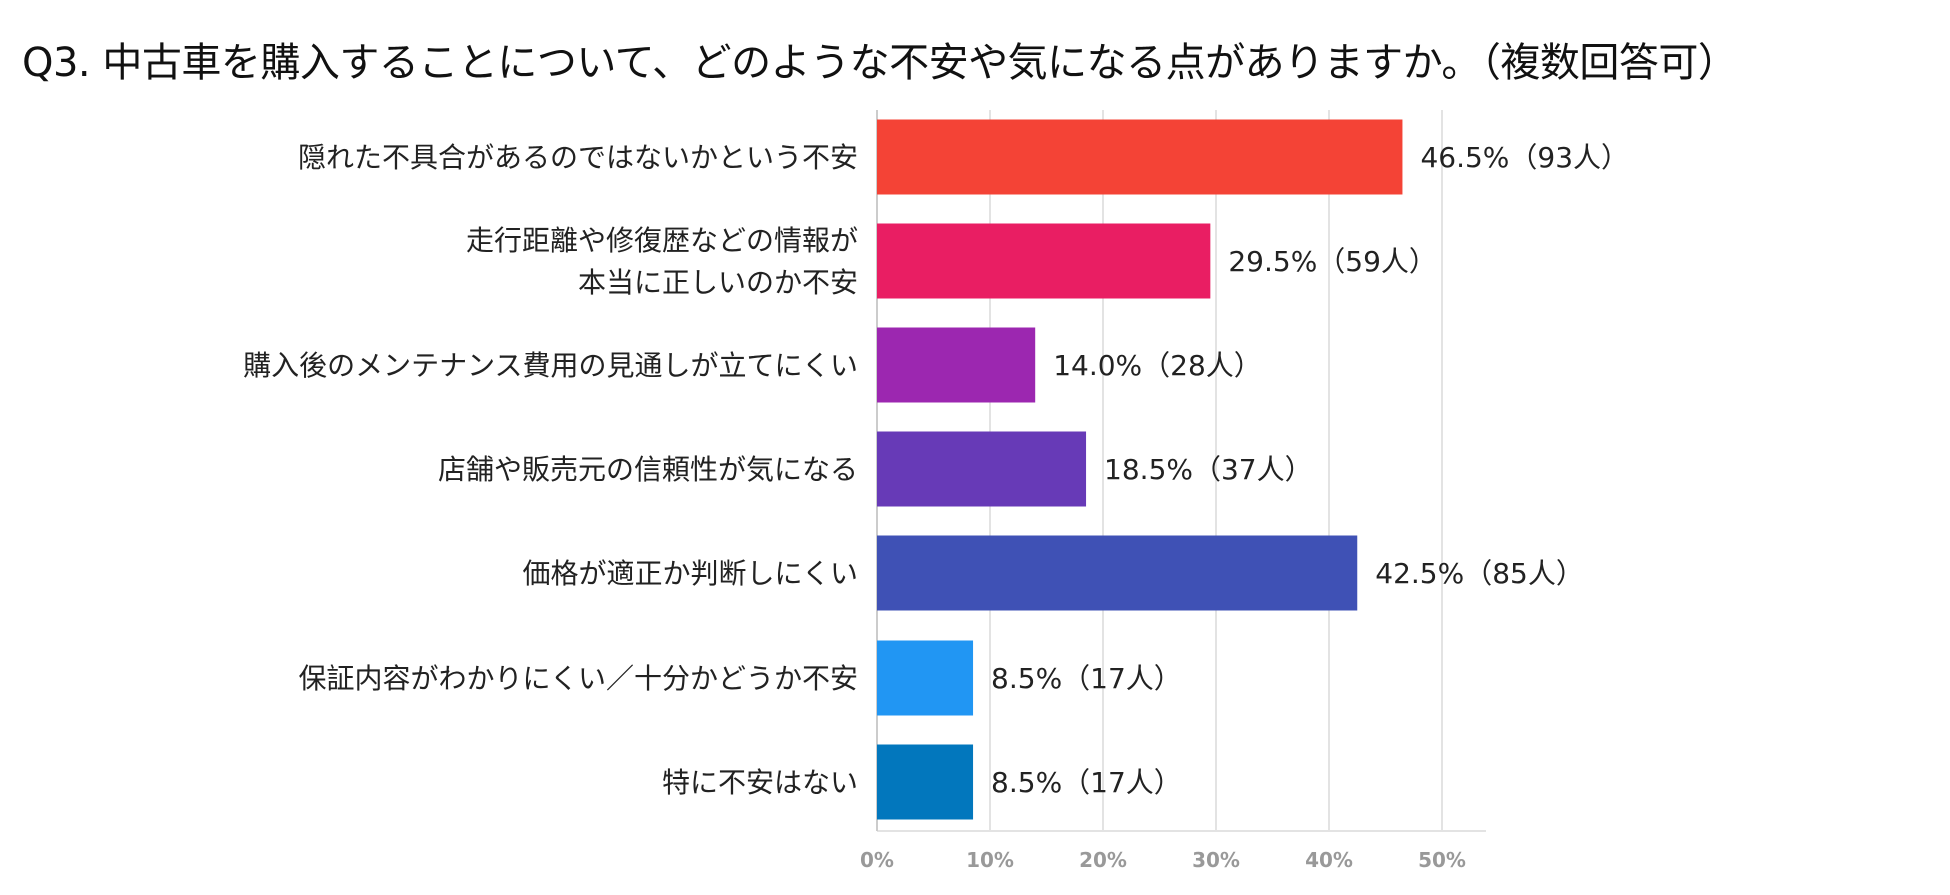 This screenshot has height=895, width=1950. Describe the element at coordinates (877, 860) in the screenshot. I see `x-tick-label: 0%` at that location.